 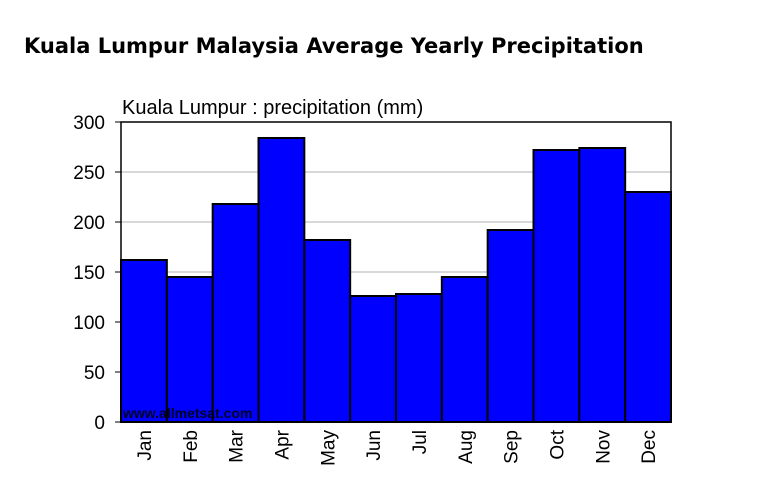 What do you see at coordinates (281, 280) in the screenshot?
I see `bar-apr` at bounding box center [281, 280].